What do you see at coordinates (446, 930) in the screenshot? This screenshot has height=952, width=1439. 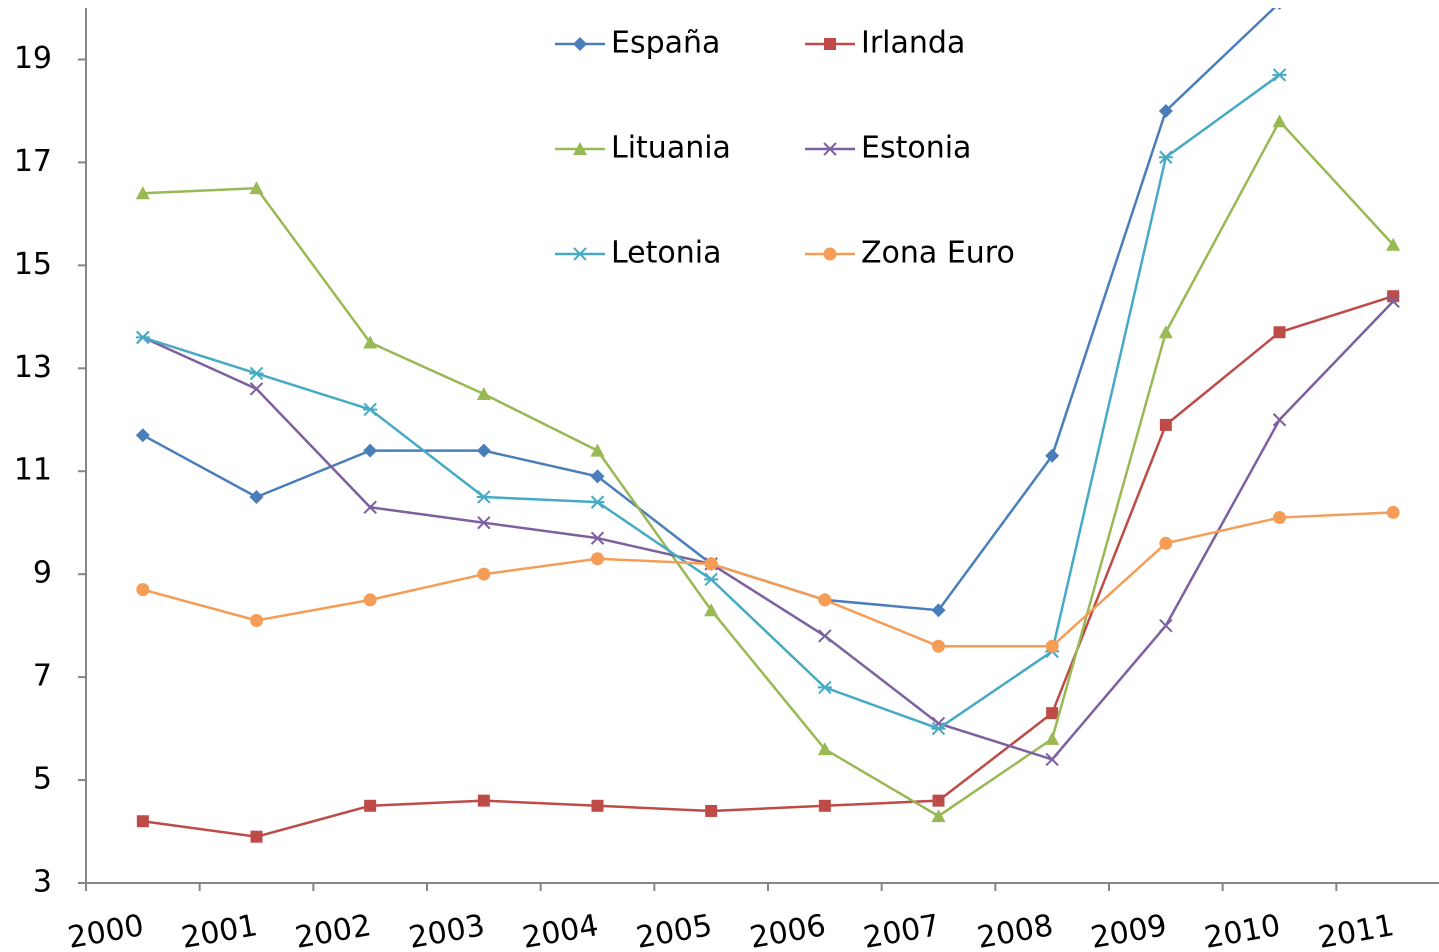 I see `x-tick-label: 2003` at bounding box center [446, 930].